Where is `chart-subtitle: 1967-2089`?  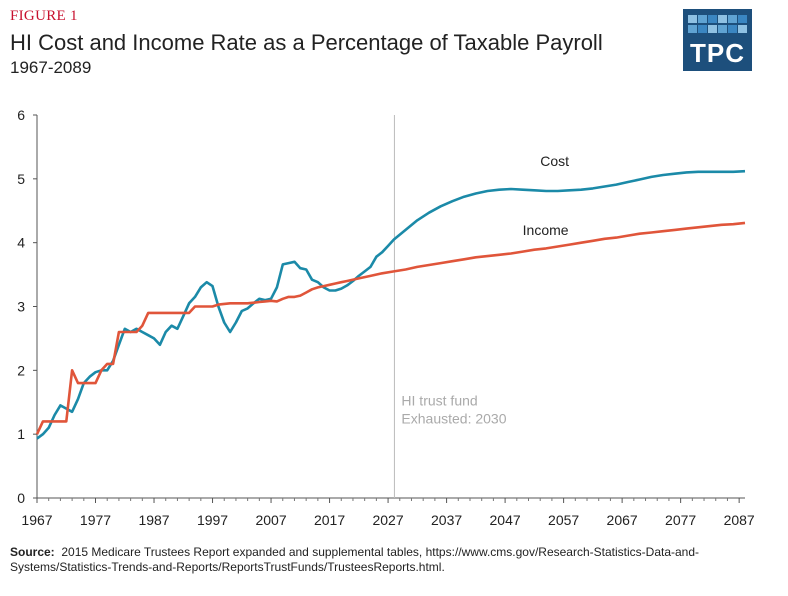 chart-subtitle: 1967-2089 is located at coordinates (51, 67).